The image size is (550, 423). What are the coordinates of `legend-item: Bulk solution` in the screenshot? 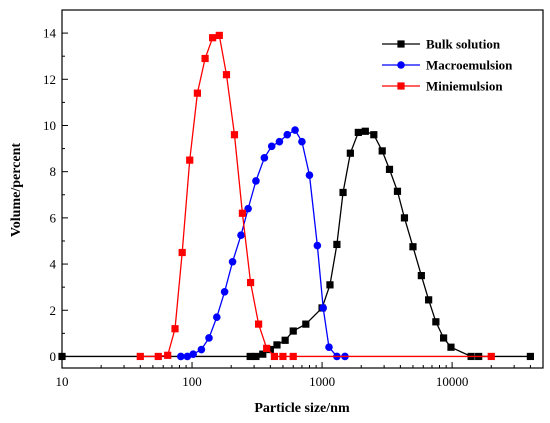 It's located at (441, 44).